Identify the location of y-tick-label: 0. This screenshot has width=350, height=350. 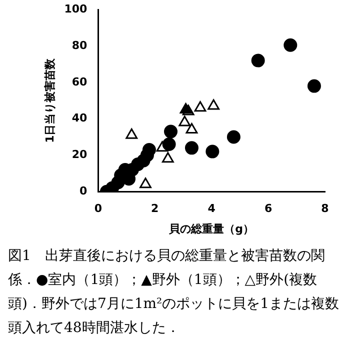
(84, 191).